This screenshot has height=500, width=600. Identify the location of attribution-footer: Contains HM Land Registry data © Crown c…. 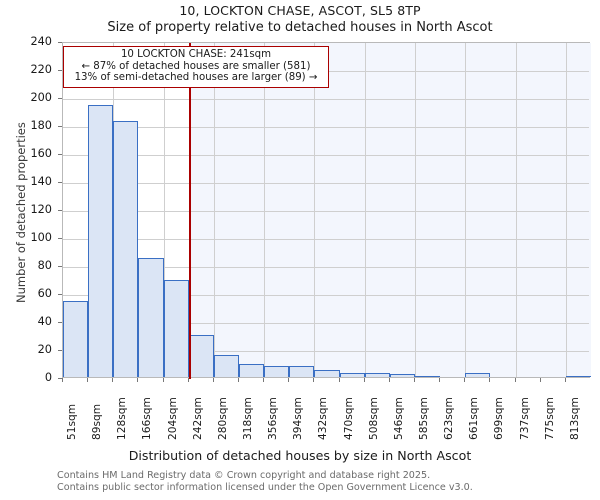
(322, 481).